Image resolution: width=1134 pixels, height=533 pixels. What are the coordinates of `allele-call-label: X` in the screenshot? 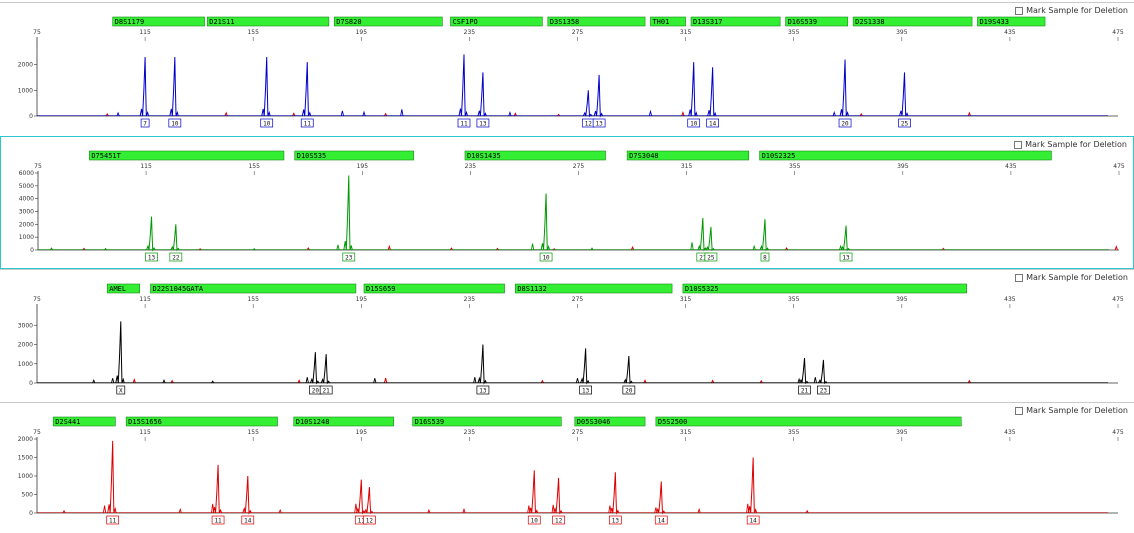 It's located at (121, 391).